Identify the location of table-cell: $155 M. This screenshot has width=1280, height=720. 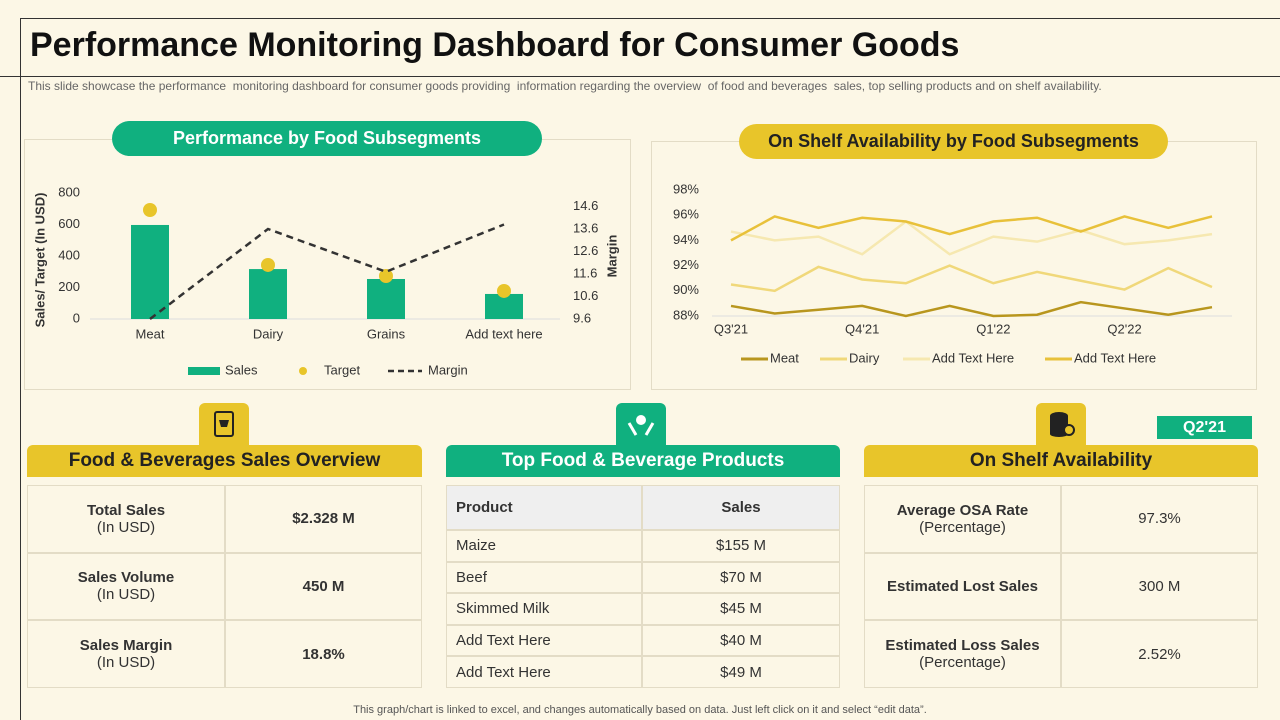
(741, 546).